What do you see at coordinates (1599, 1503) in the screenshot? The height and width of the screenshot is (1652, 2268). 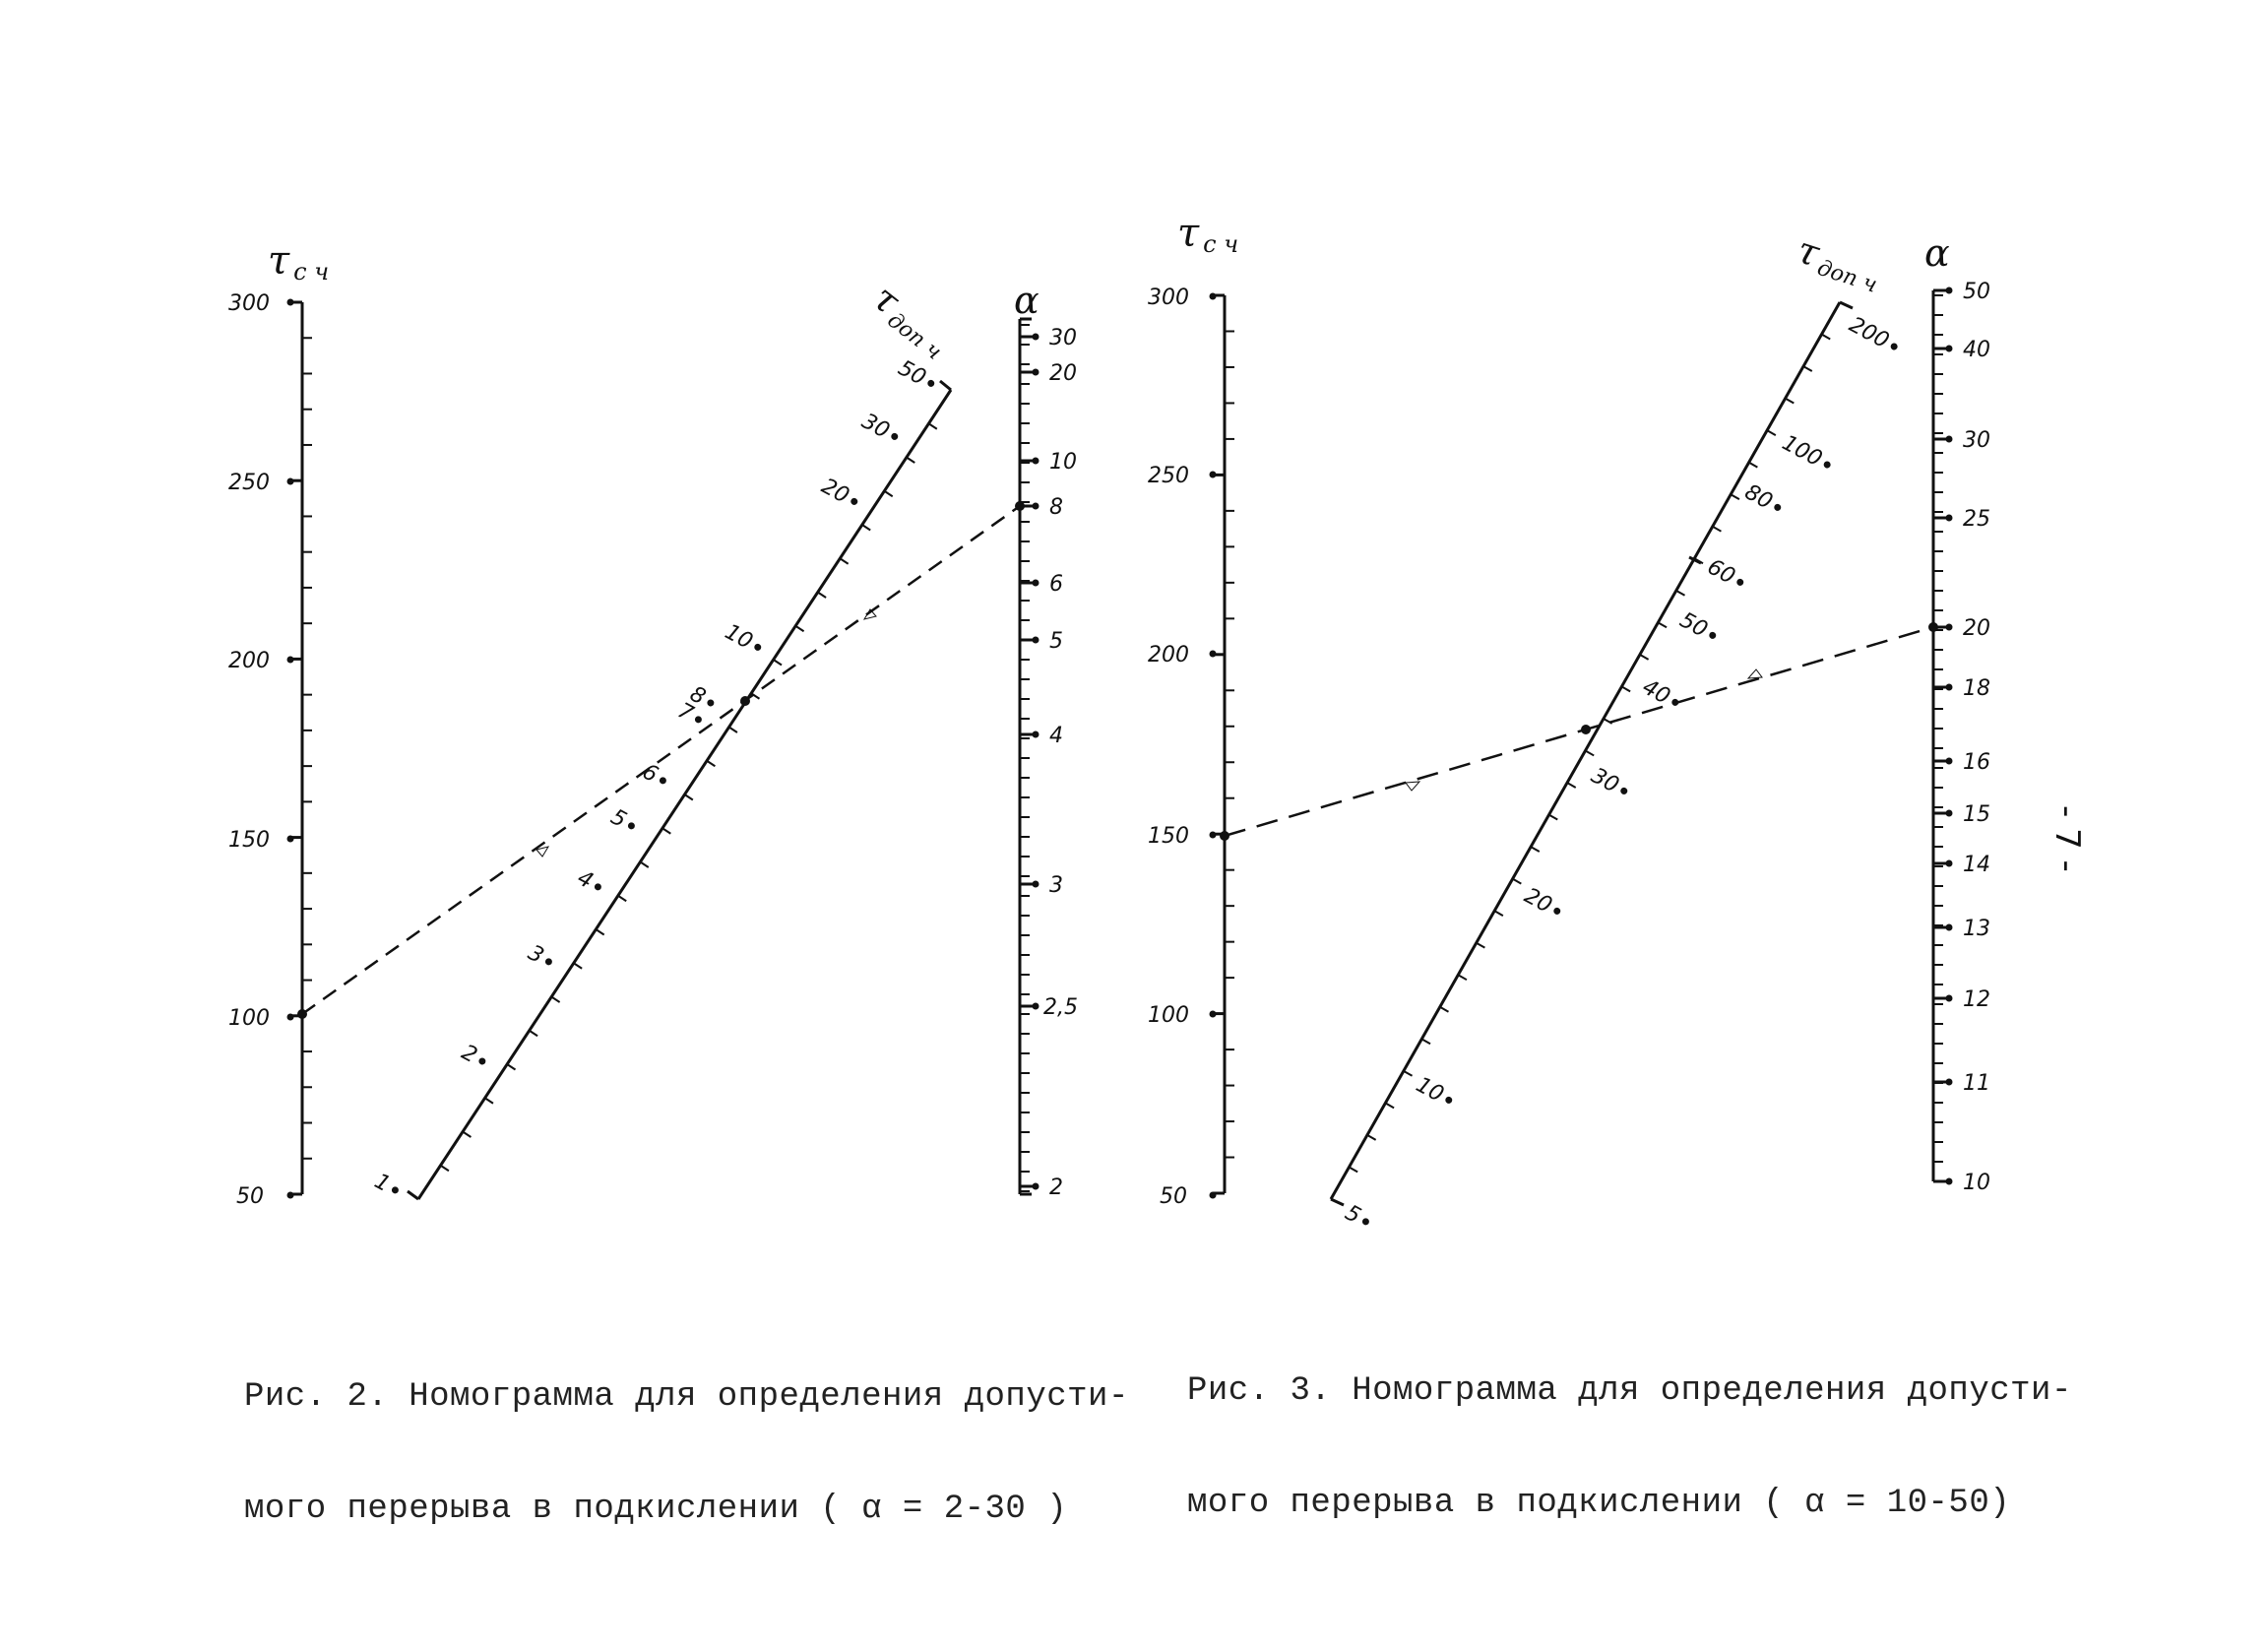 I see `figure-3-caption-line-2: мого перерыва в подкислении ( α = 10-50)` at bounding box center [1599, 1503].